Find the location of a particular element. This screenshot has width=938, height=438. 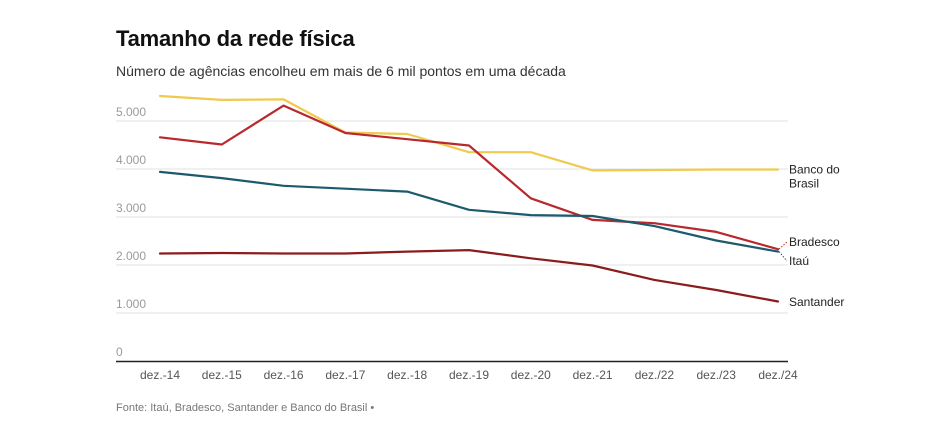

x-tick-label: dez.-21 is located at coordinates (593, 375).